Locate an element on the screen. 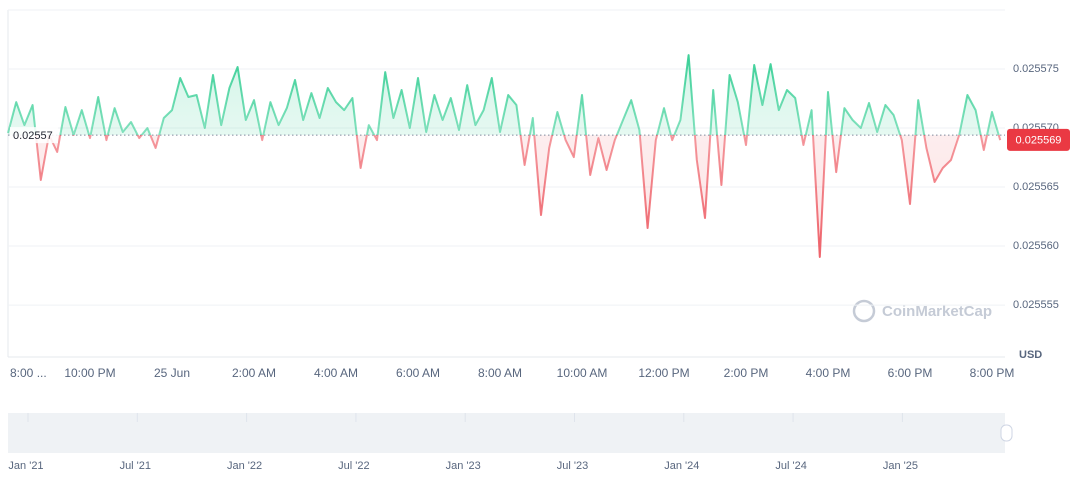 The image size is (1072, 477). navigator-label: Jul '22 is located at coordinates (353, 466).